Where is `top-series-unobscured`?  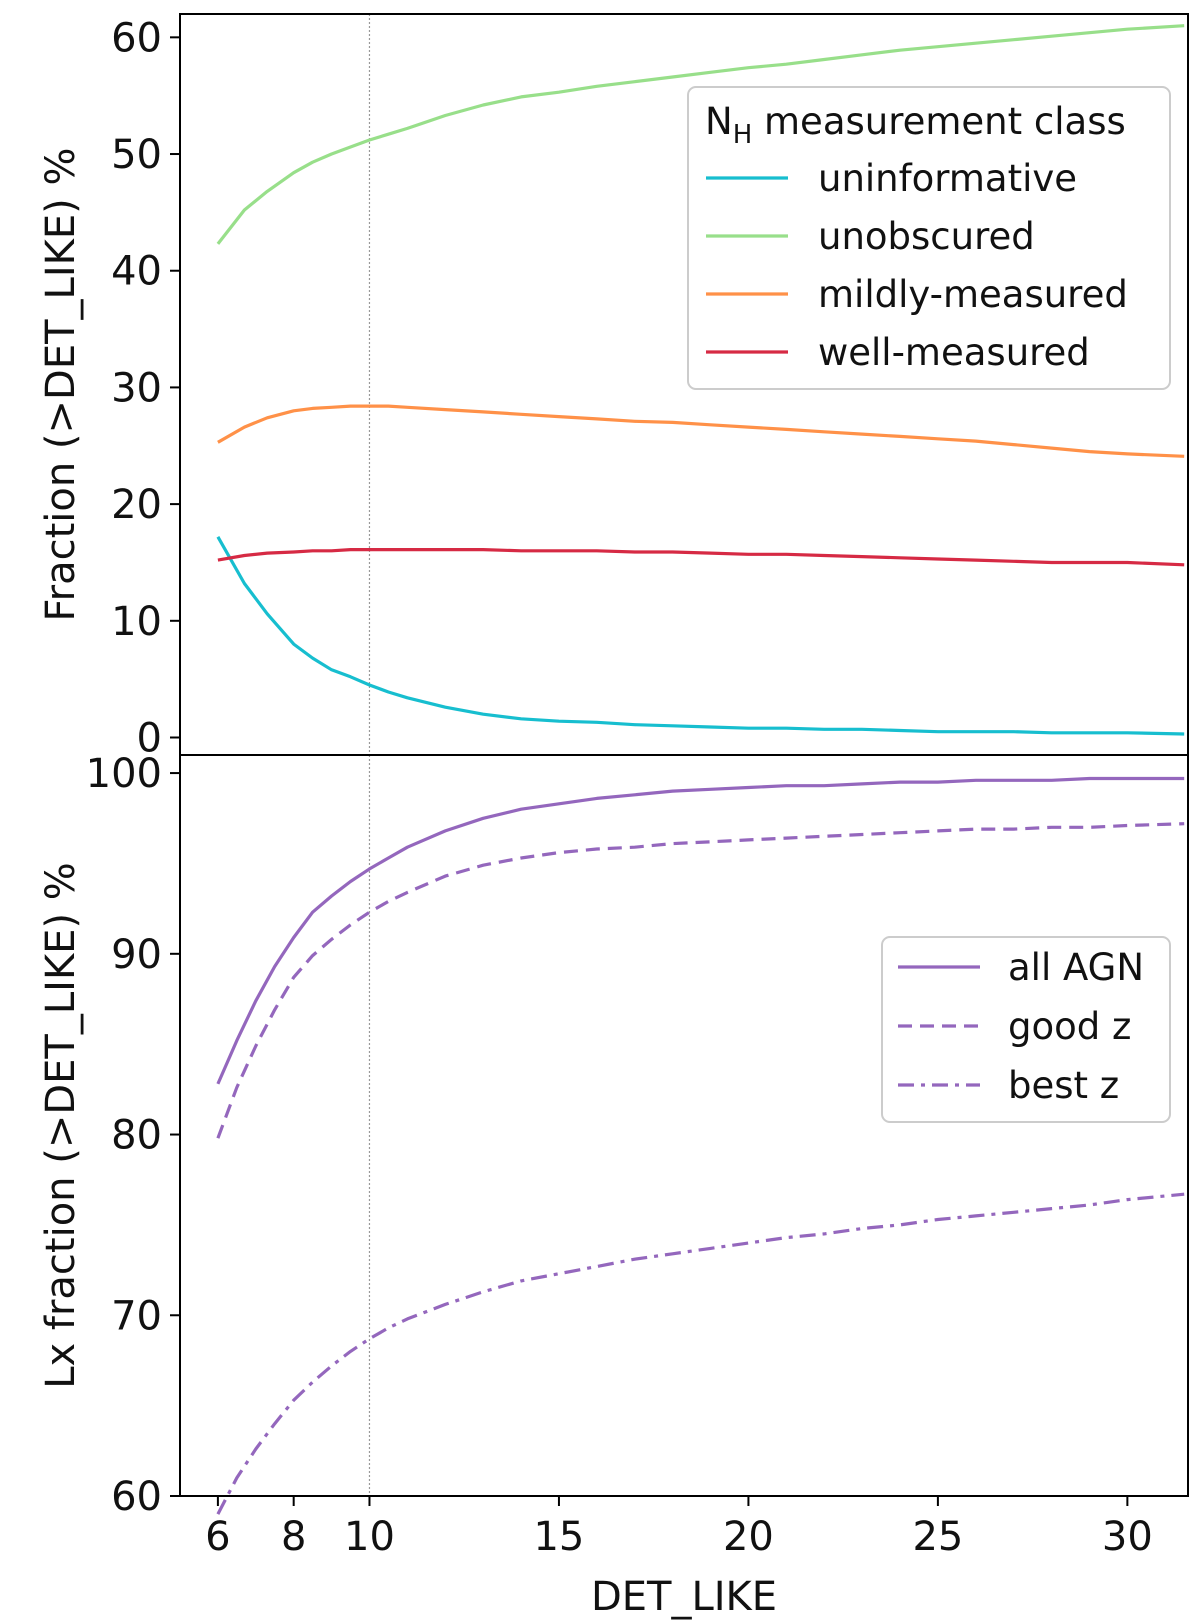
top-series-unobscured is located at coordinates (700, 134).